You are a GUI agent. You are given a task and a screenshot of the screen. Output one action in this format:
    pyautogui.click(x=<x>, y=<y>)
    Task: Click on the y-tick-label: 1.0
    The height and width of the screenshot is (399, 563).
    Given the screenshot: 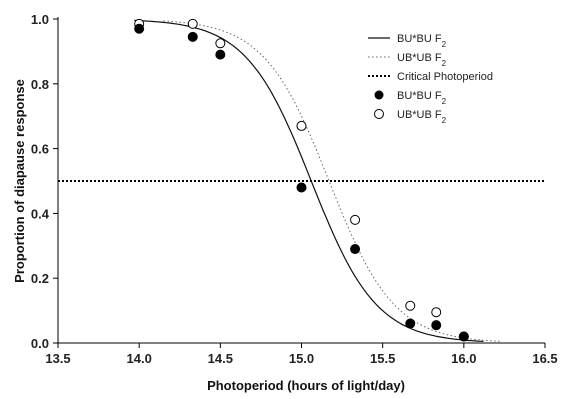 What is the action you would take?
    pyautogui.click(x=40, y=19)
    